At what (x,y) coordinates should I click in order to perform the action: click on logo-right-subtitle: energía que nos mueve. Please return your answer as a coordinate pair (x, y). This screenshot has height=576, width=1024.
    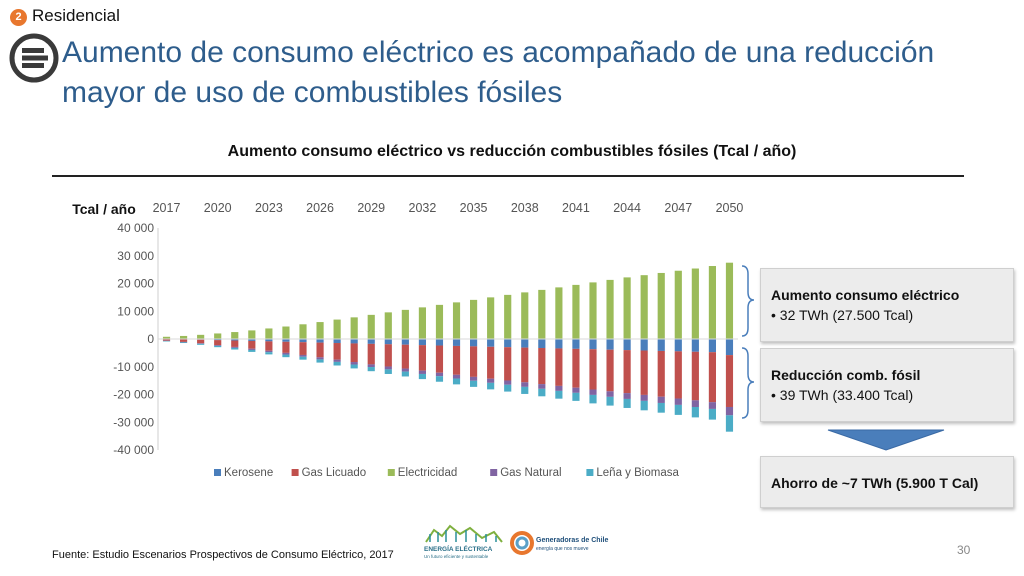
    Looking at the image, I should click on (562, 549).